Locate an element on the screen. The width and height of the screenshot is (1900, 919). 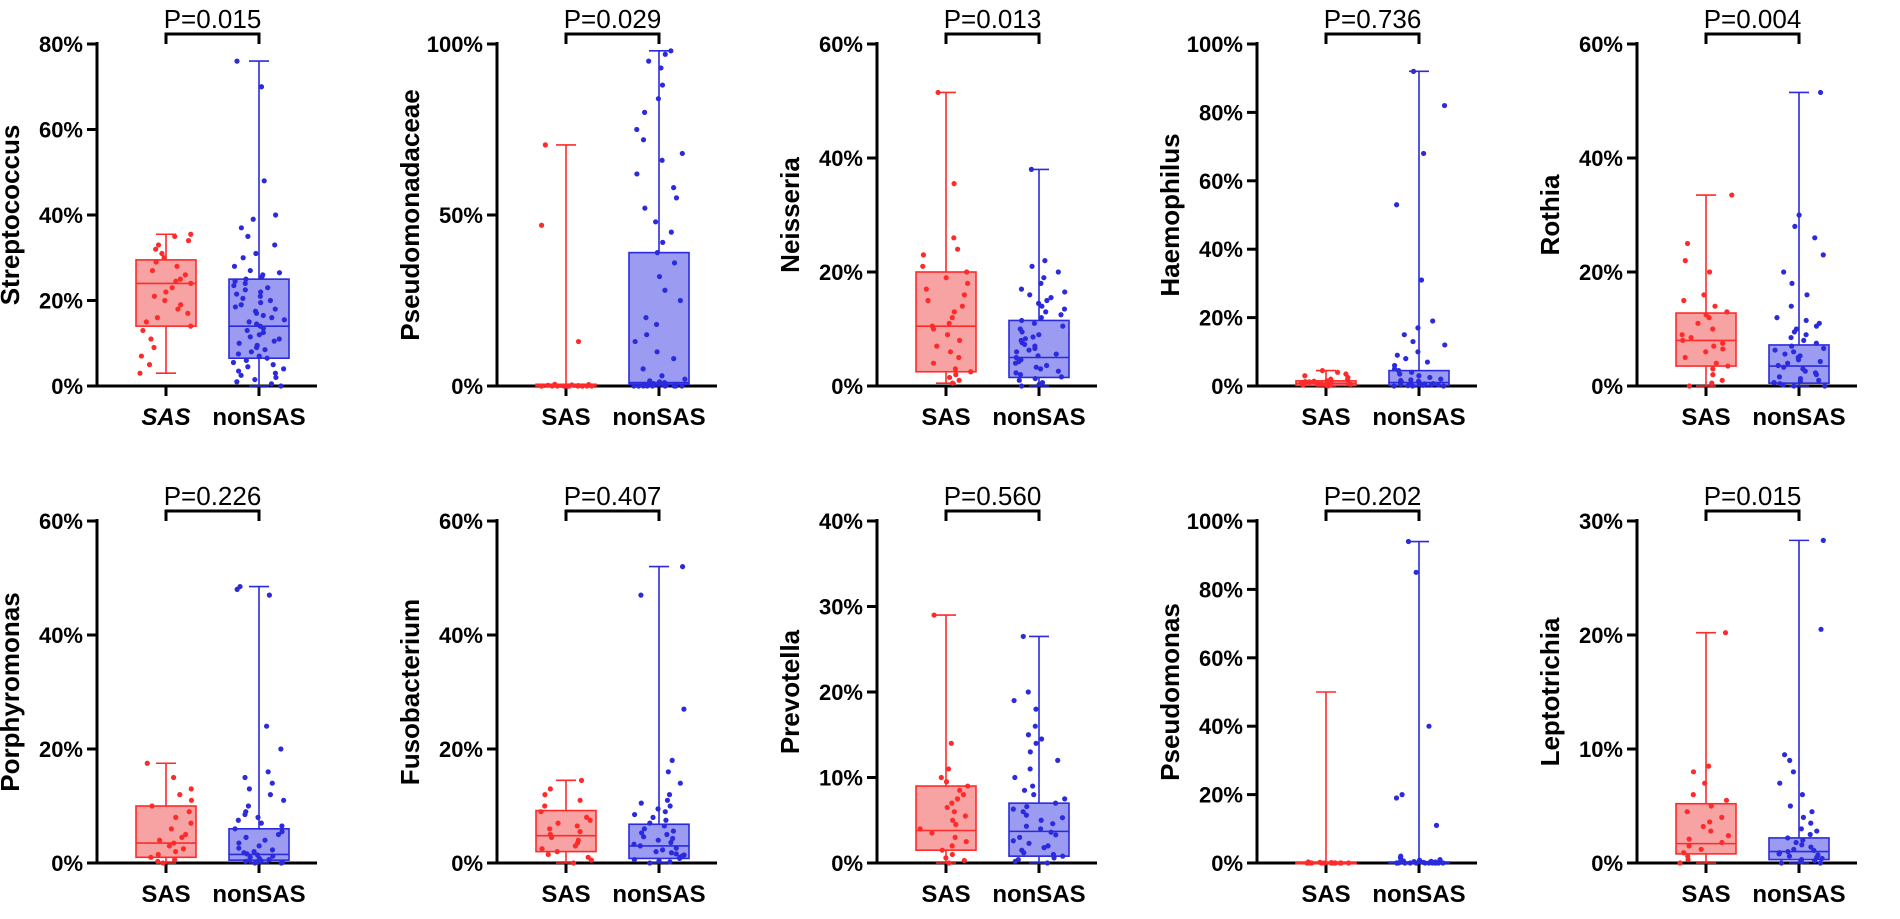
p-value-label: P=0.407 is located at coordinates (613, 496).